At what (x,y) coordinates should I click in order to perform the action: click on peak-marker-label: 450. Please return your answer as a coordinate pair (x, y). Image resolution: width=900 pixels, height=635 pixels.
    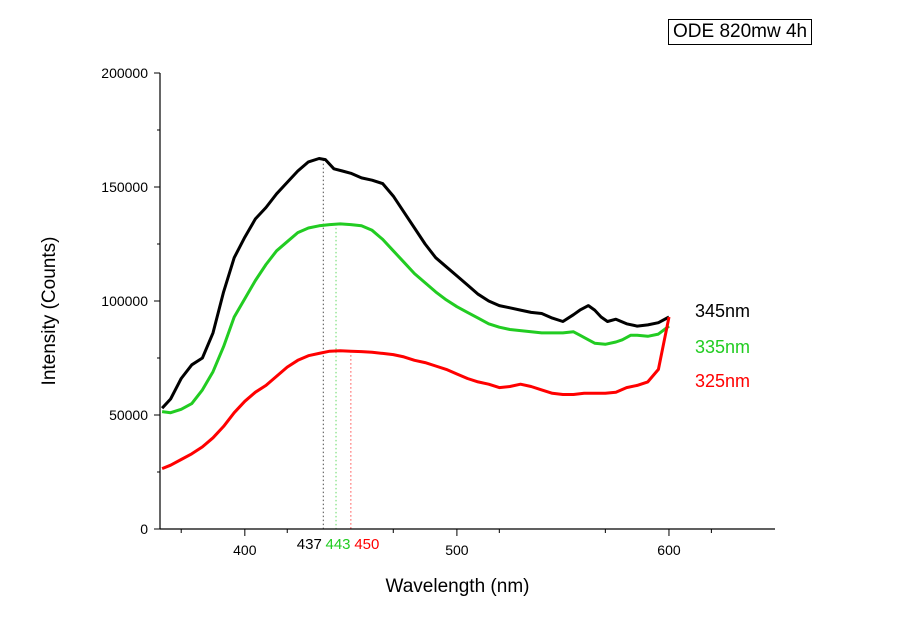
    Looking at the image, I should click on (366, 544).